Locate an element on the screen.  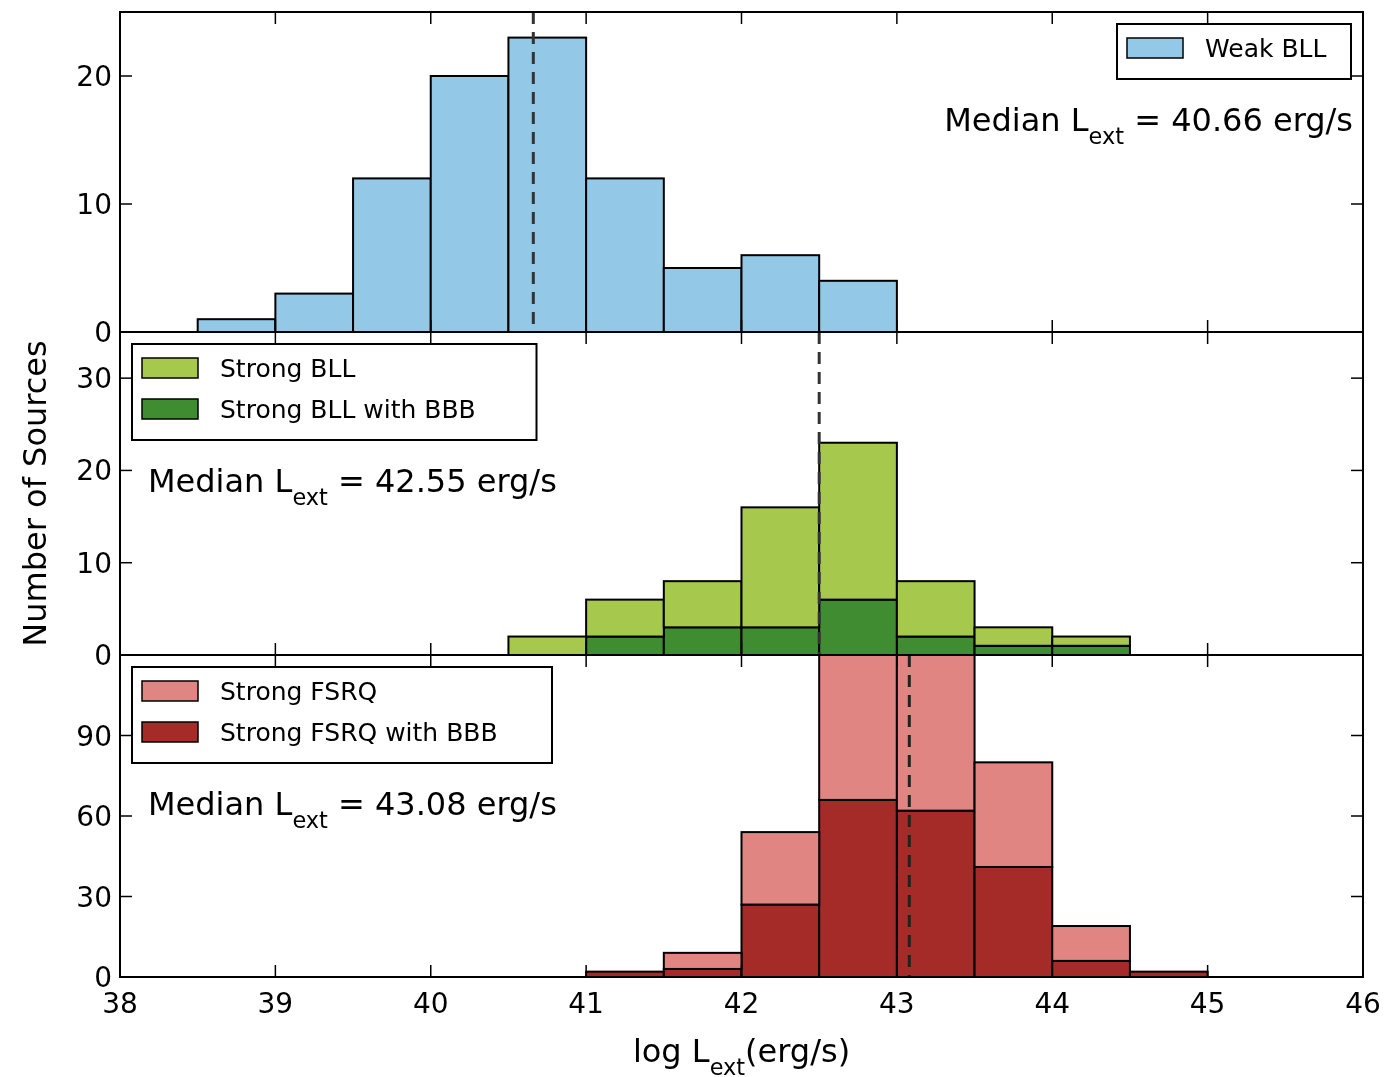
x-tick-label: 43 is located at coordinates (897, 1003).